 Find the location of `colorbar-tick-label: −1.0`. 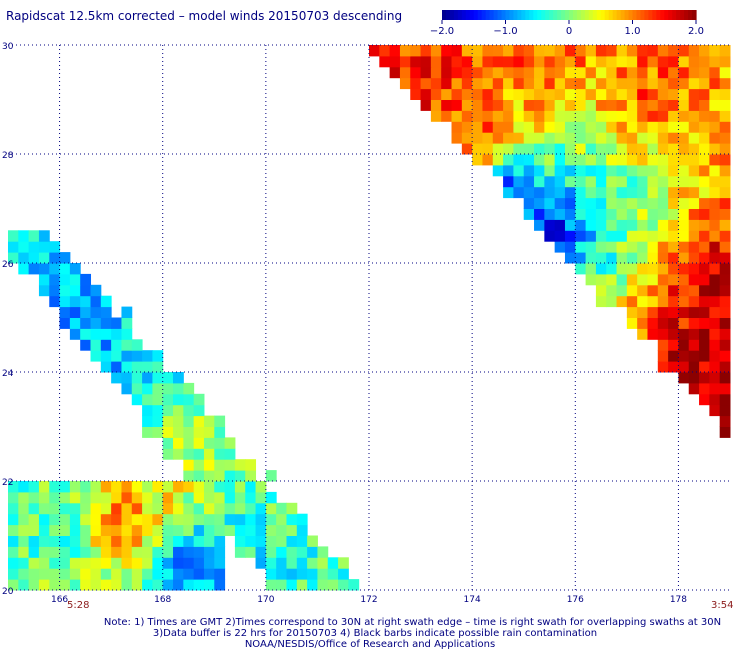

colorbar-tick-label: −1.0 is located at coordinates (505, 31).